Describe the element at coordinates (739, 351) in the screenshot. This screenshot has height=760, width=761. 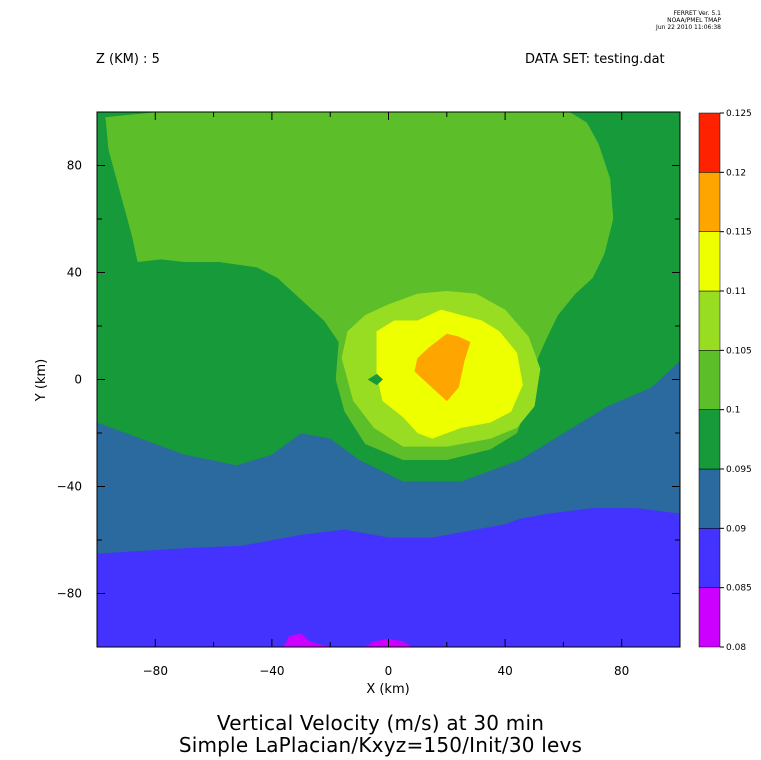
I see `colorbar-label: 0.105` at that location.